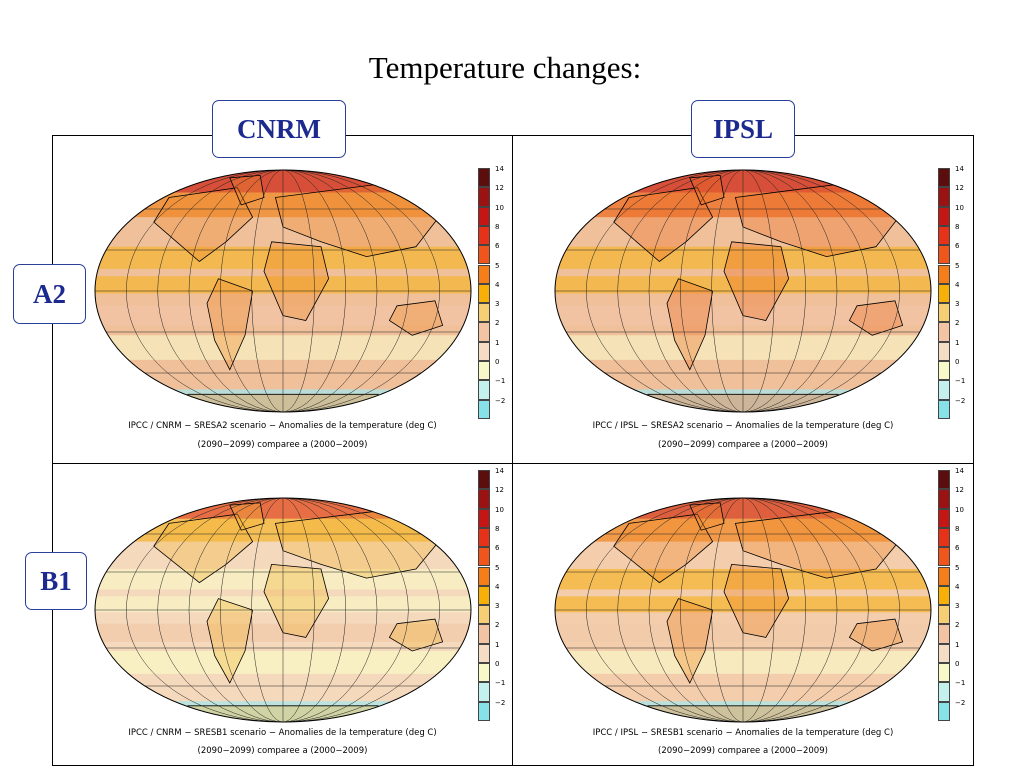 Image resolution: width=1024 pixels, height=768 pixels. What do you see at coordinates (497, 567) in the screenshot?
I see `colorbar-label: 5` at bounding box center [497, 567].